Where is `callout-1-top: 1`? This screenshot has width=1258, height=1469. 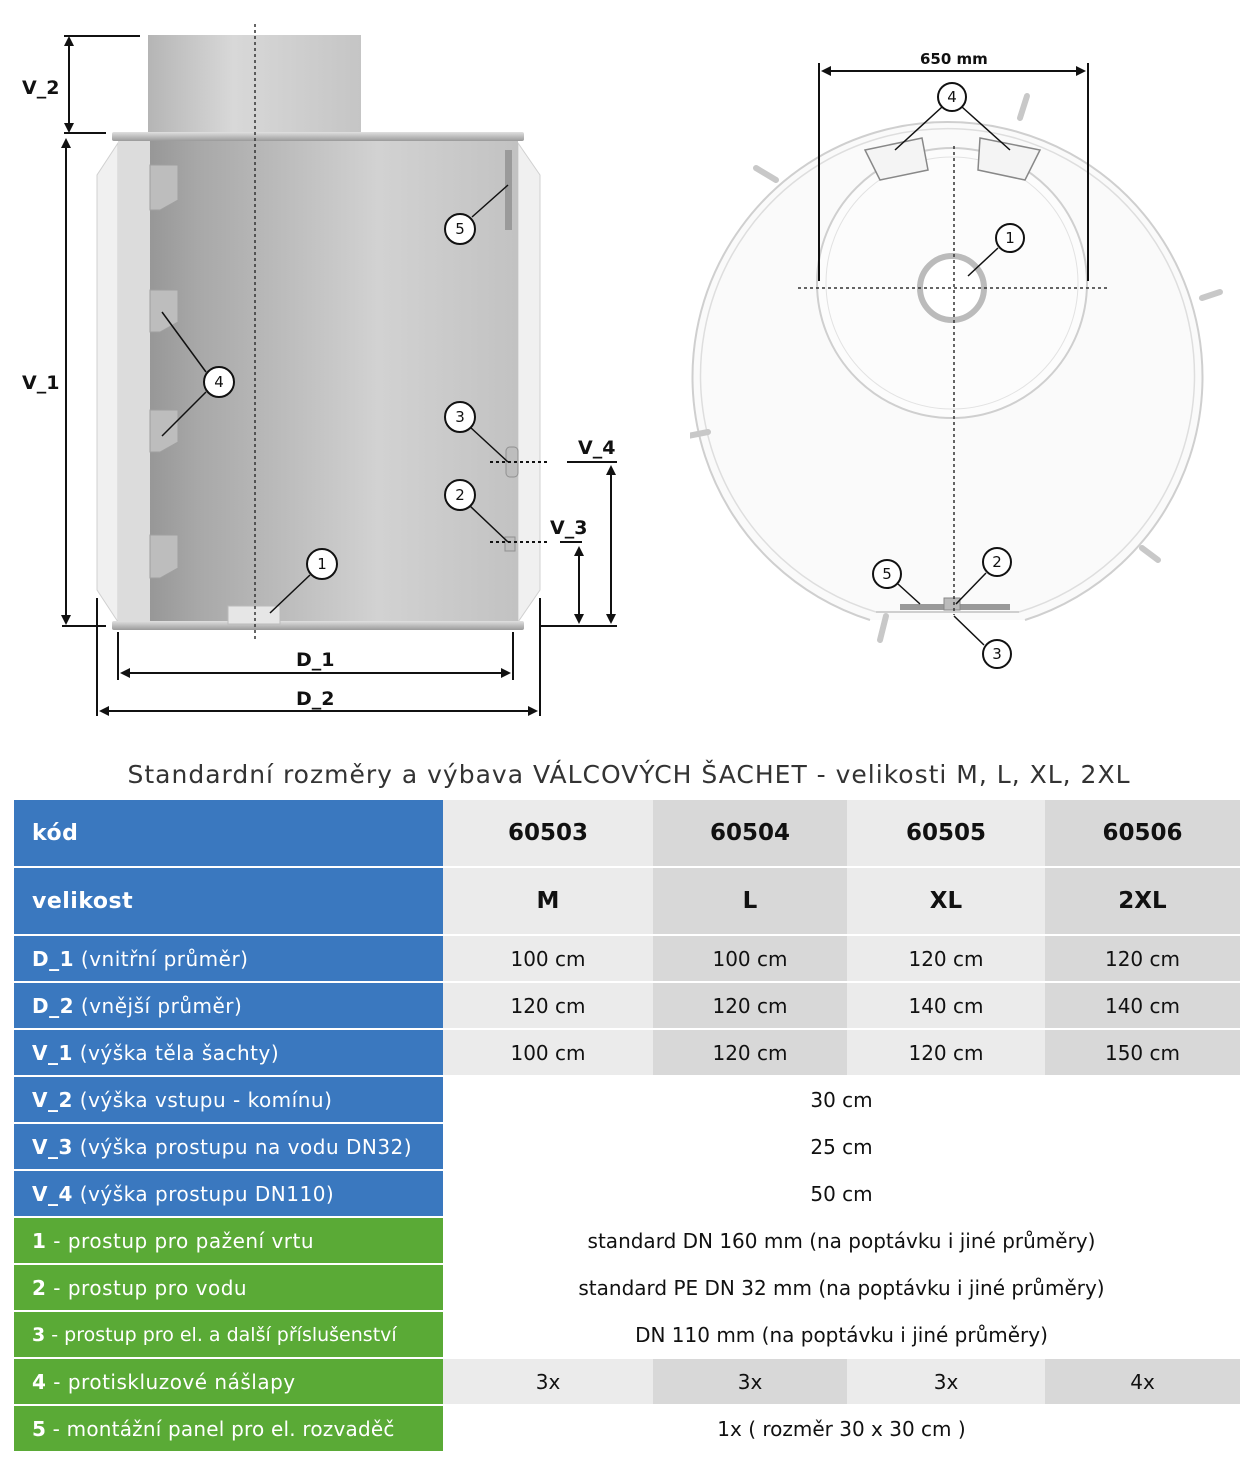
callout-1-top: 1 is located at coordinates (1010, 238).